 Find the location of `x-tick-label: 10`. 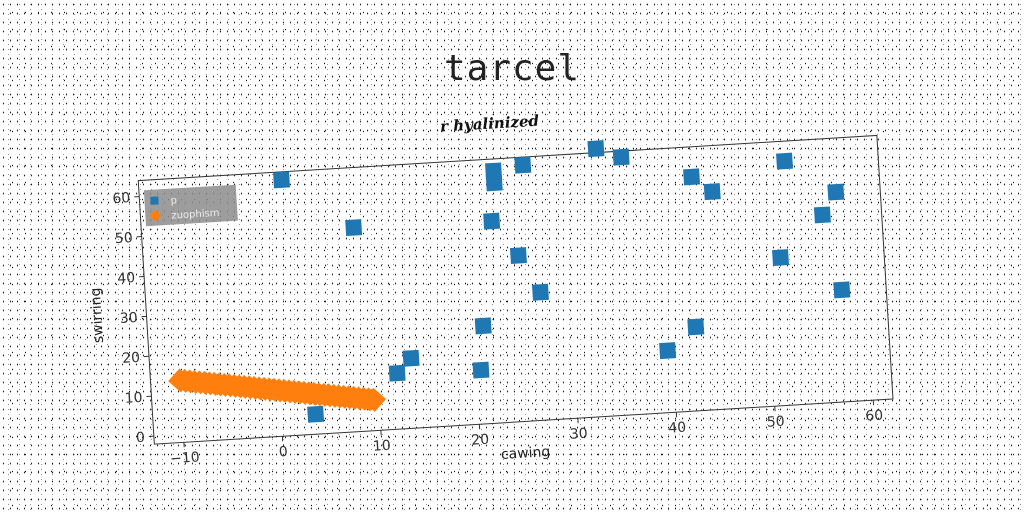

x-tick-label: 10 is located at coordinates (381, 446).